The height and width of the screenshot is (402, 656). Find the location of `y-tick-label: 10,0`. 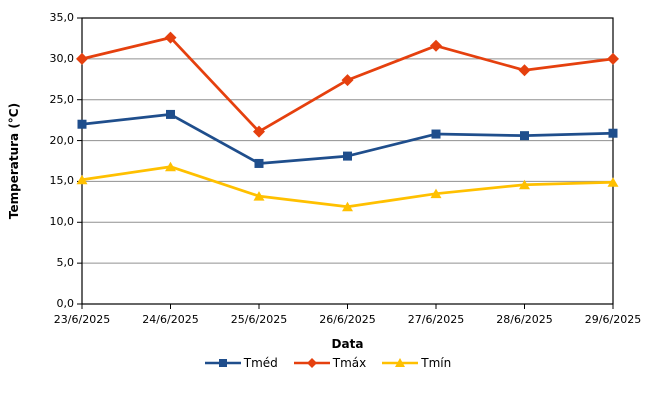

y-tick-label: 10,0 is located at coordinates (62, 222).